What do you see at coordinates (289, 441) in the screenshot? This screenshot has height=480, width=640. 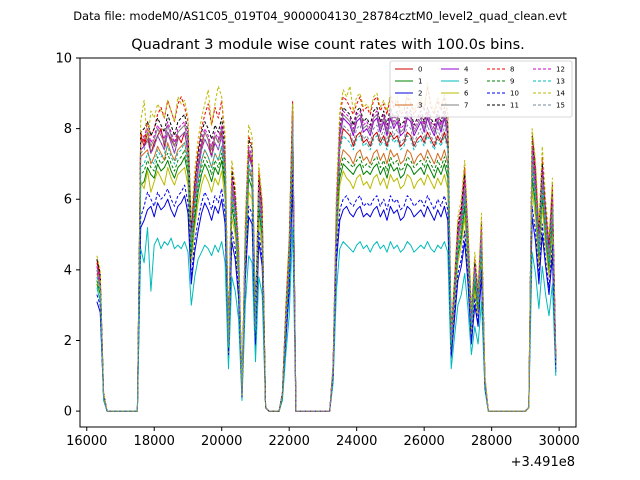 I see `x-tick-label: 22000` at bounding box center [289, 441].